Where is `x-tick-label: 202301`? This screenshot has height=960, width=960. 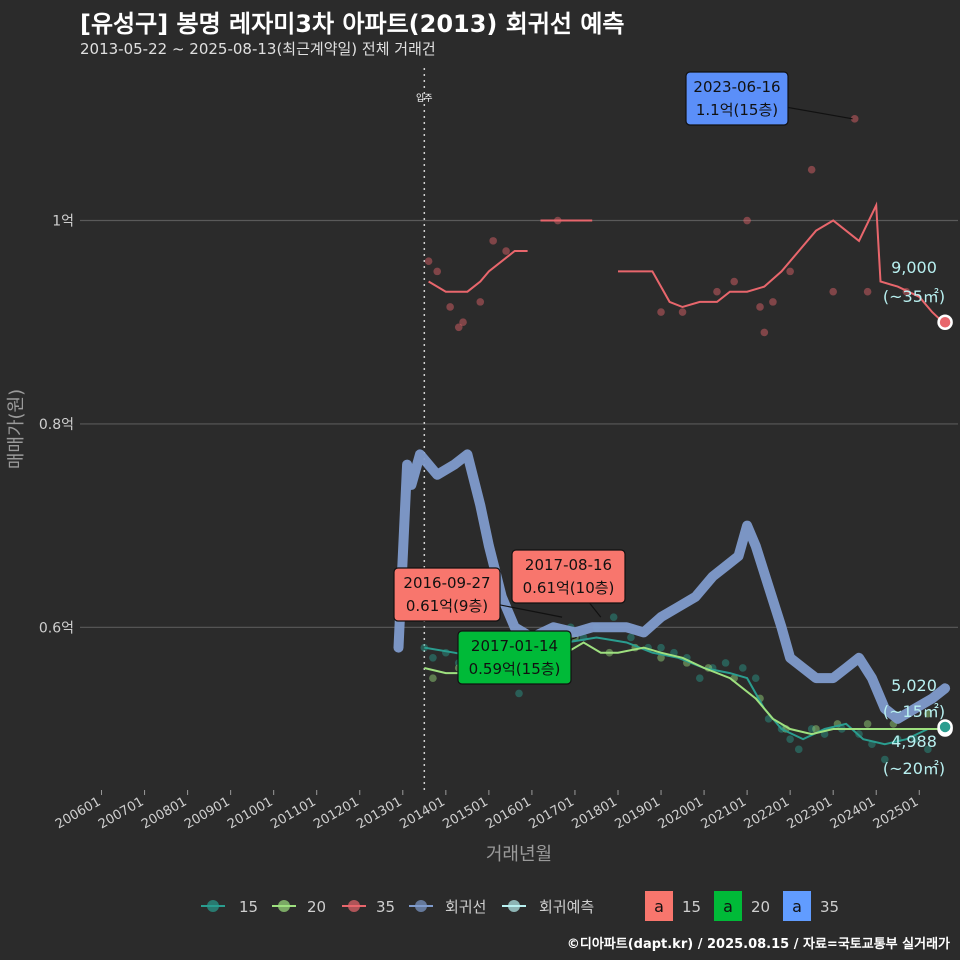
x-tick-label: 202301 is located at coordinates (810, 813).